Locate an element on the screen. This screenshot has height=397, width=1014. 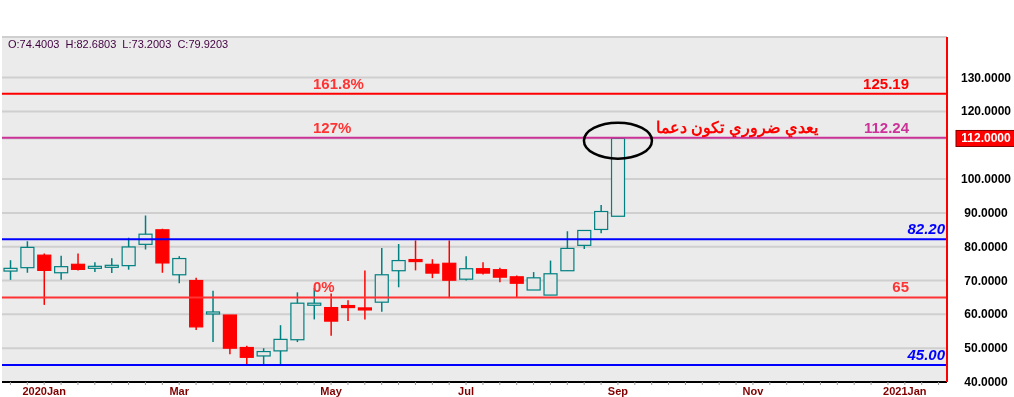
x-tick-label: Jul is located at coordinates (466, 390).